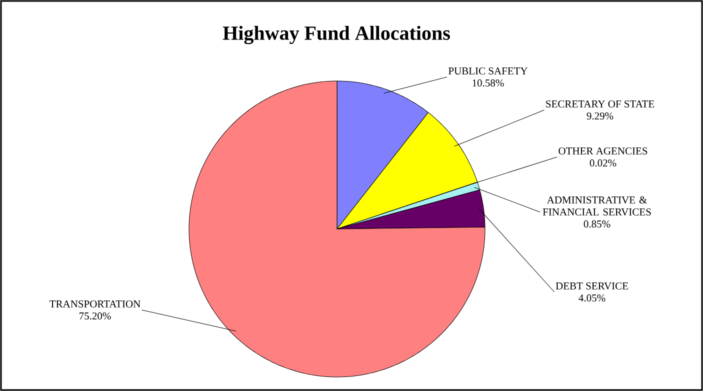 This screenshot has height=391, width=703. What do you see at coordinates (488, 83) in the screenshot?
I see `data-label: 10.58%` at bounding box center [488, 83].